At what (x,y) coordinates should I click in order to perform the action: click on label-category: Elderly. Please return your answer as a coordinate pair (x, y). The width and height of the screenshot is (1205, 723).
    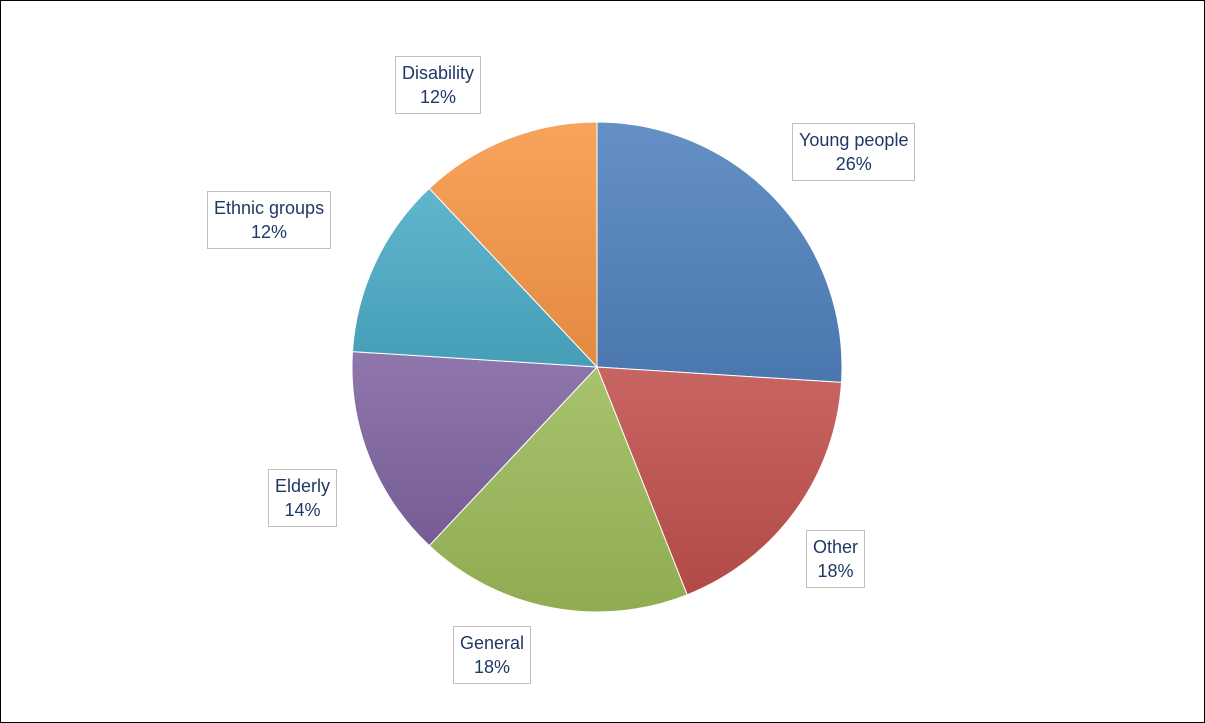
    Looking at the image, I should click on (303, 486).